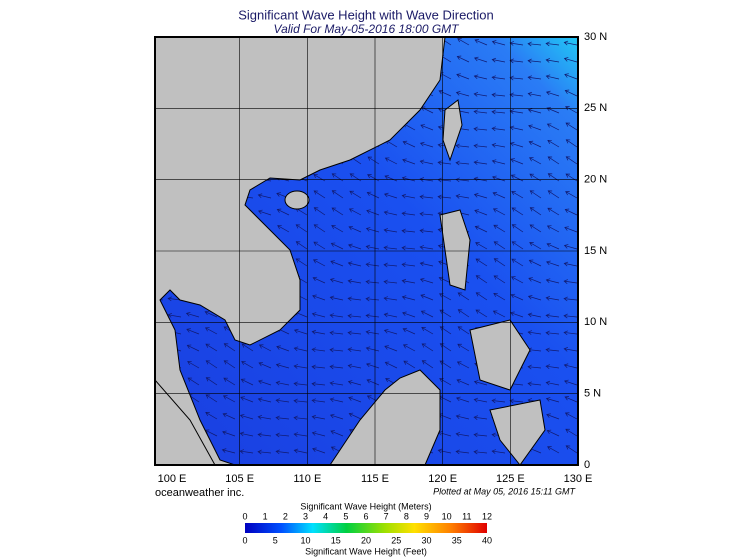  I want to click on colorbar-meter-label: 11, so click(466, 516).